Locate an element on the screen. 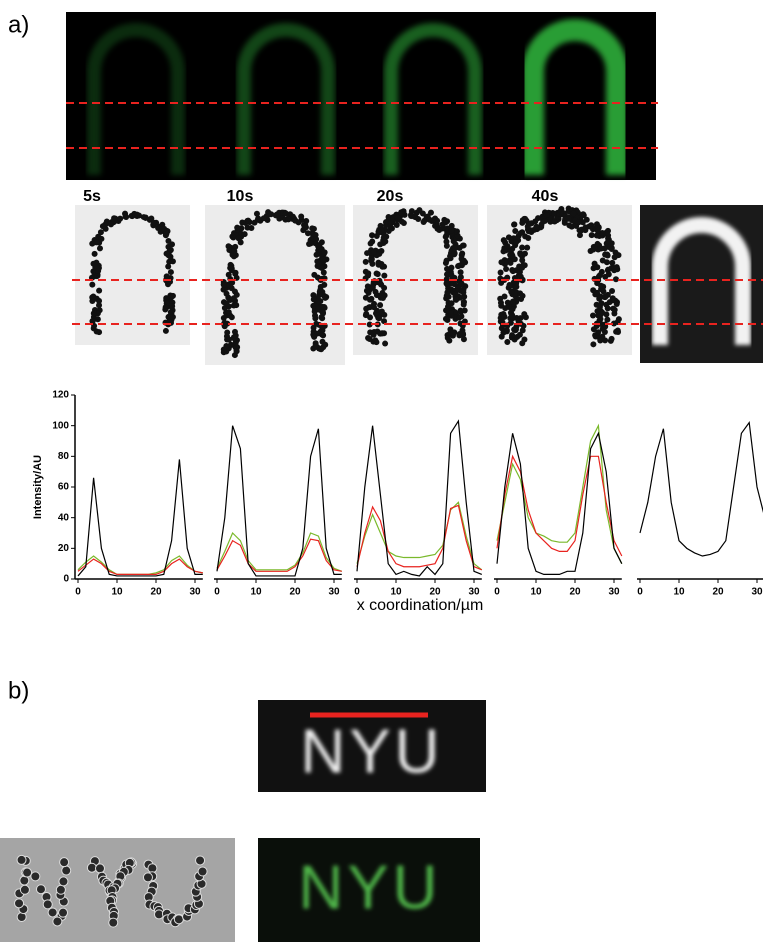 The image size is (763, 942). nyu-letters: NYU is located at coordinates (372, 751).